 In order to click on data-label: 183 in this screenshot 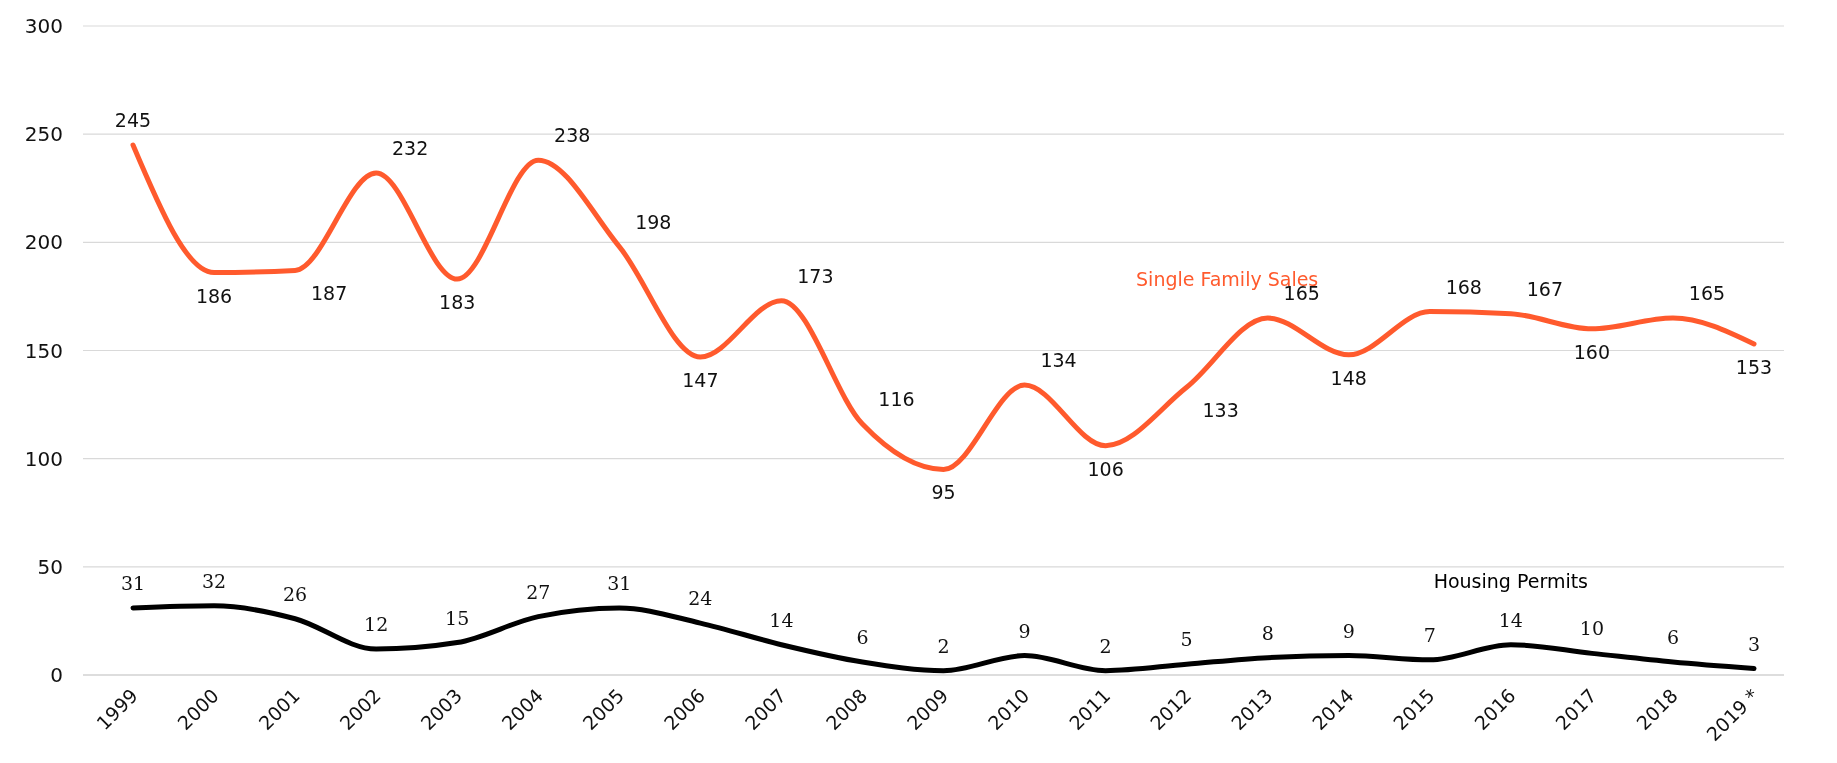, I will do `click(457, 302)`.